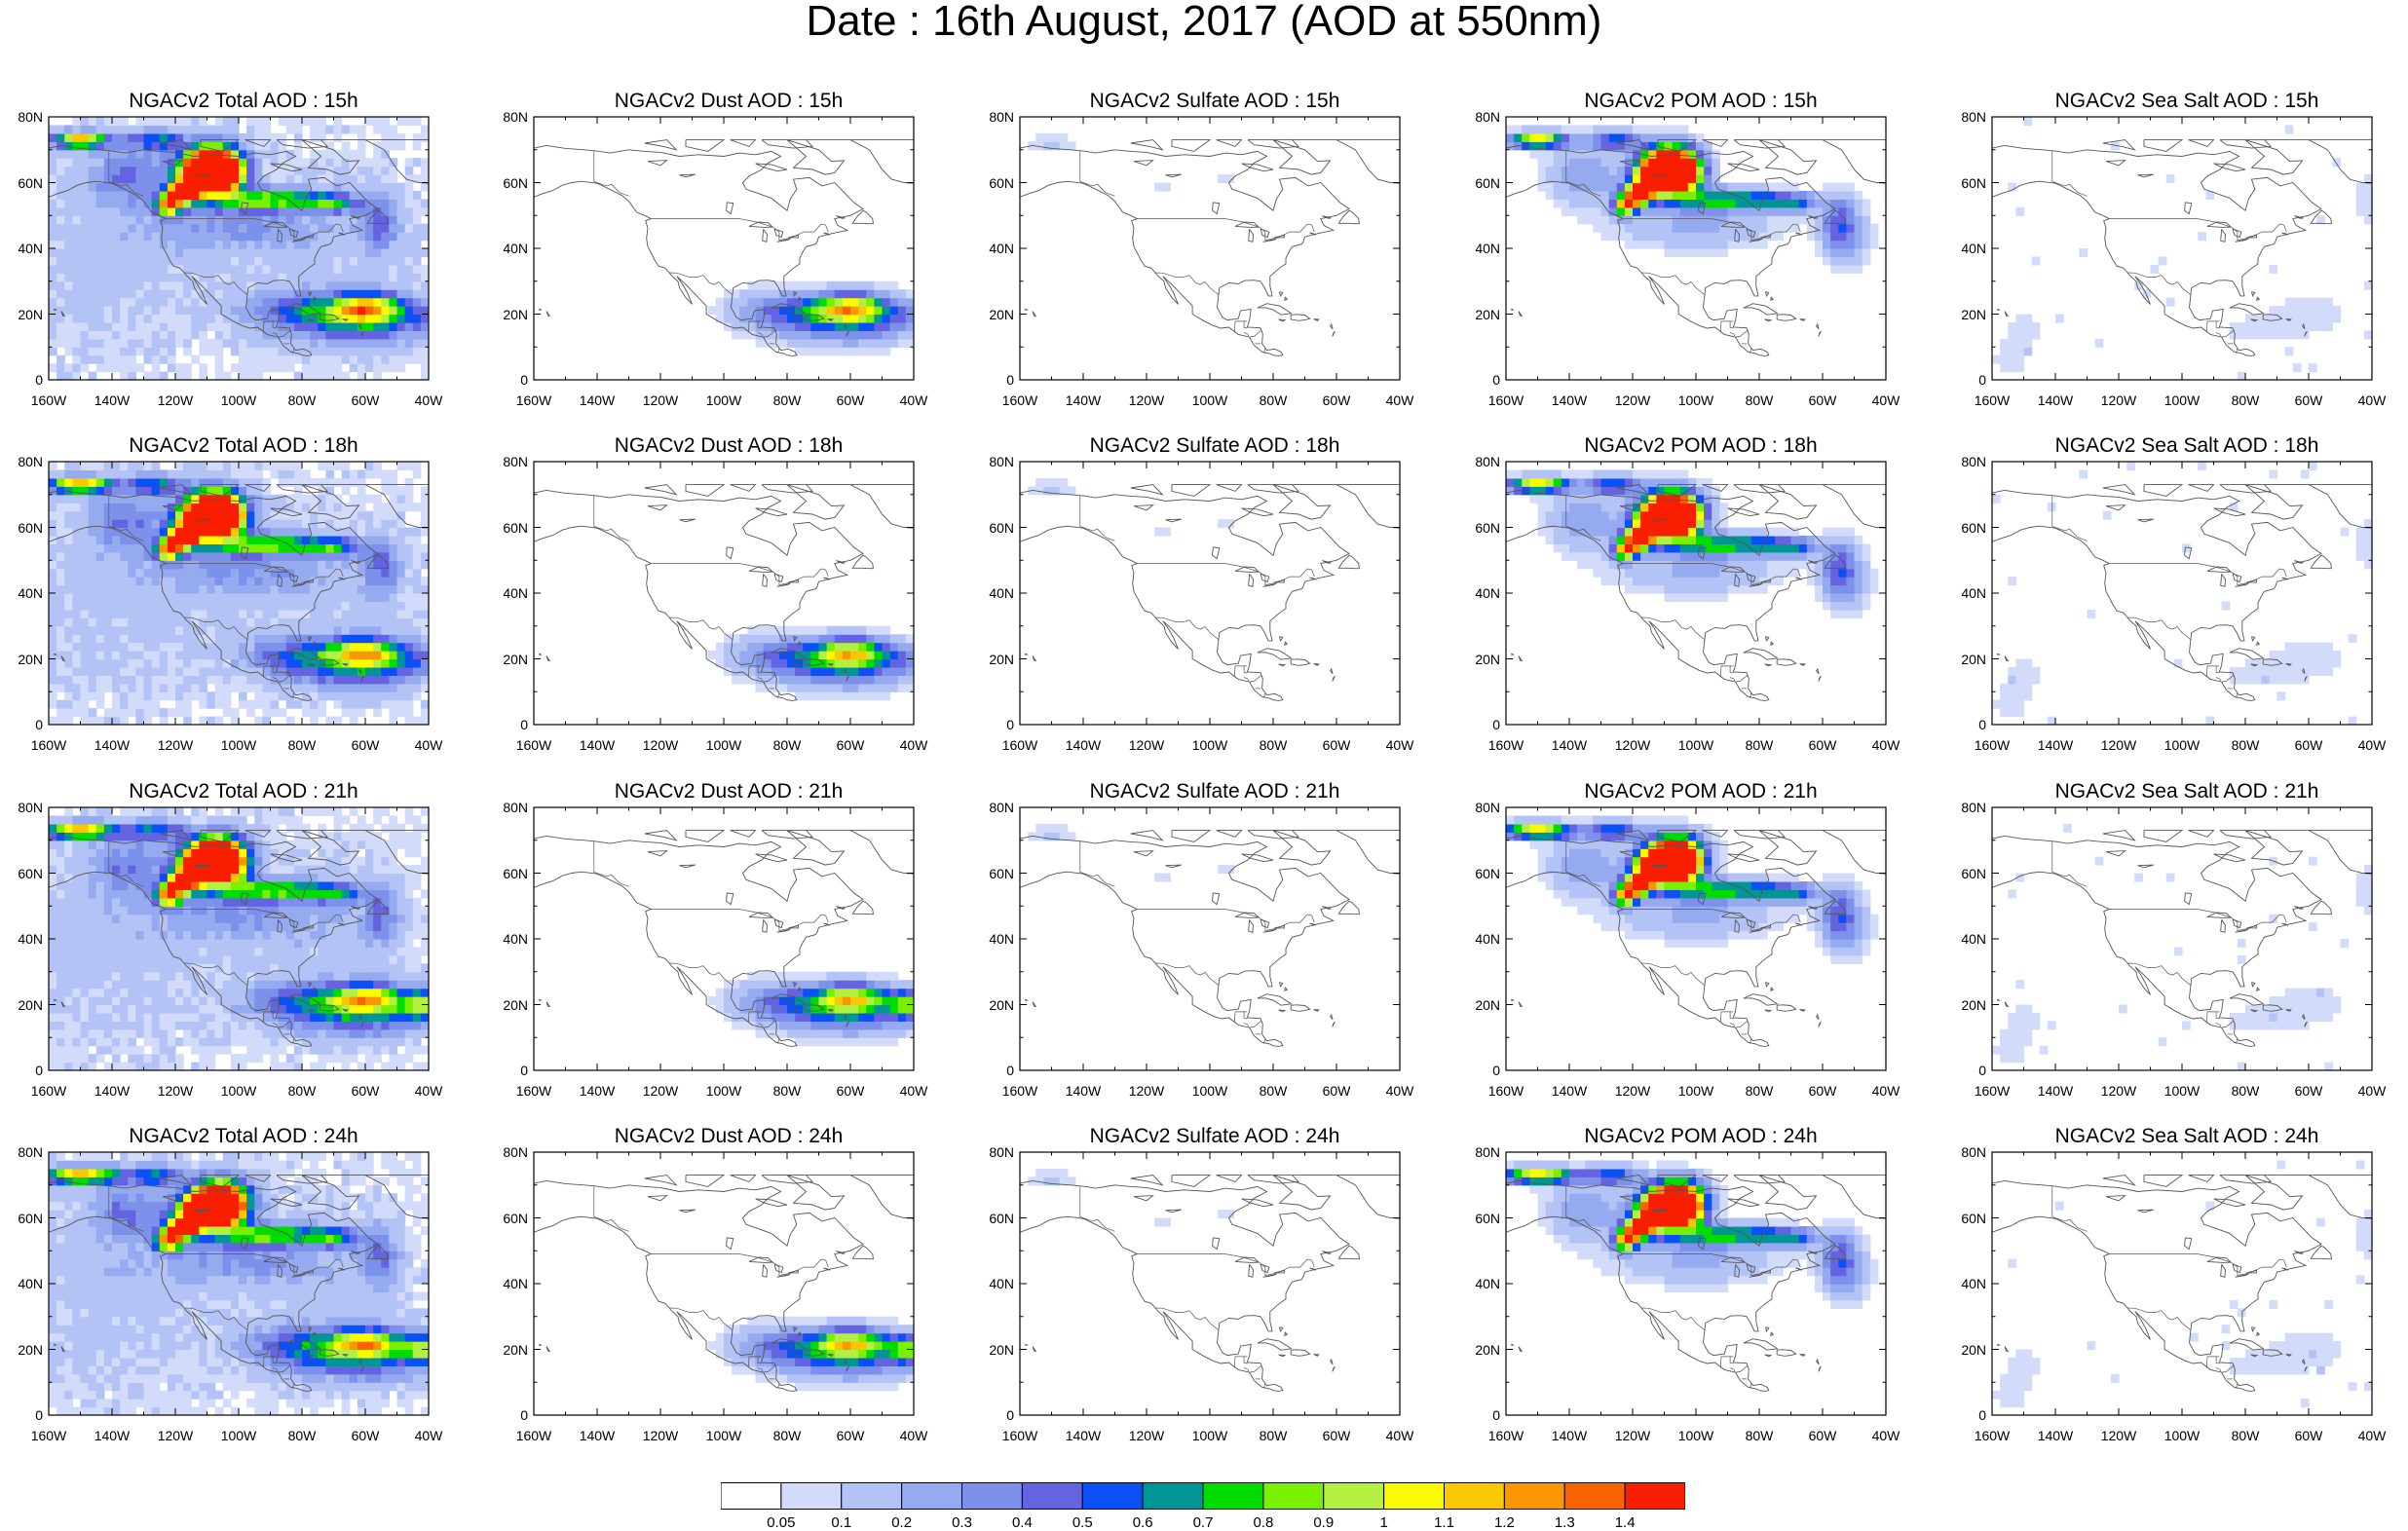  What do you see at coordinates (1203, 1522) in the screenshot?
I see `colorbar-label: 0.7` at bounding box center [1203, 1522].